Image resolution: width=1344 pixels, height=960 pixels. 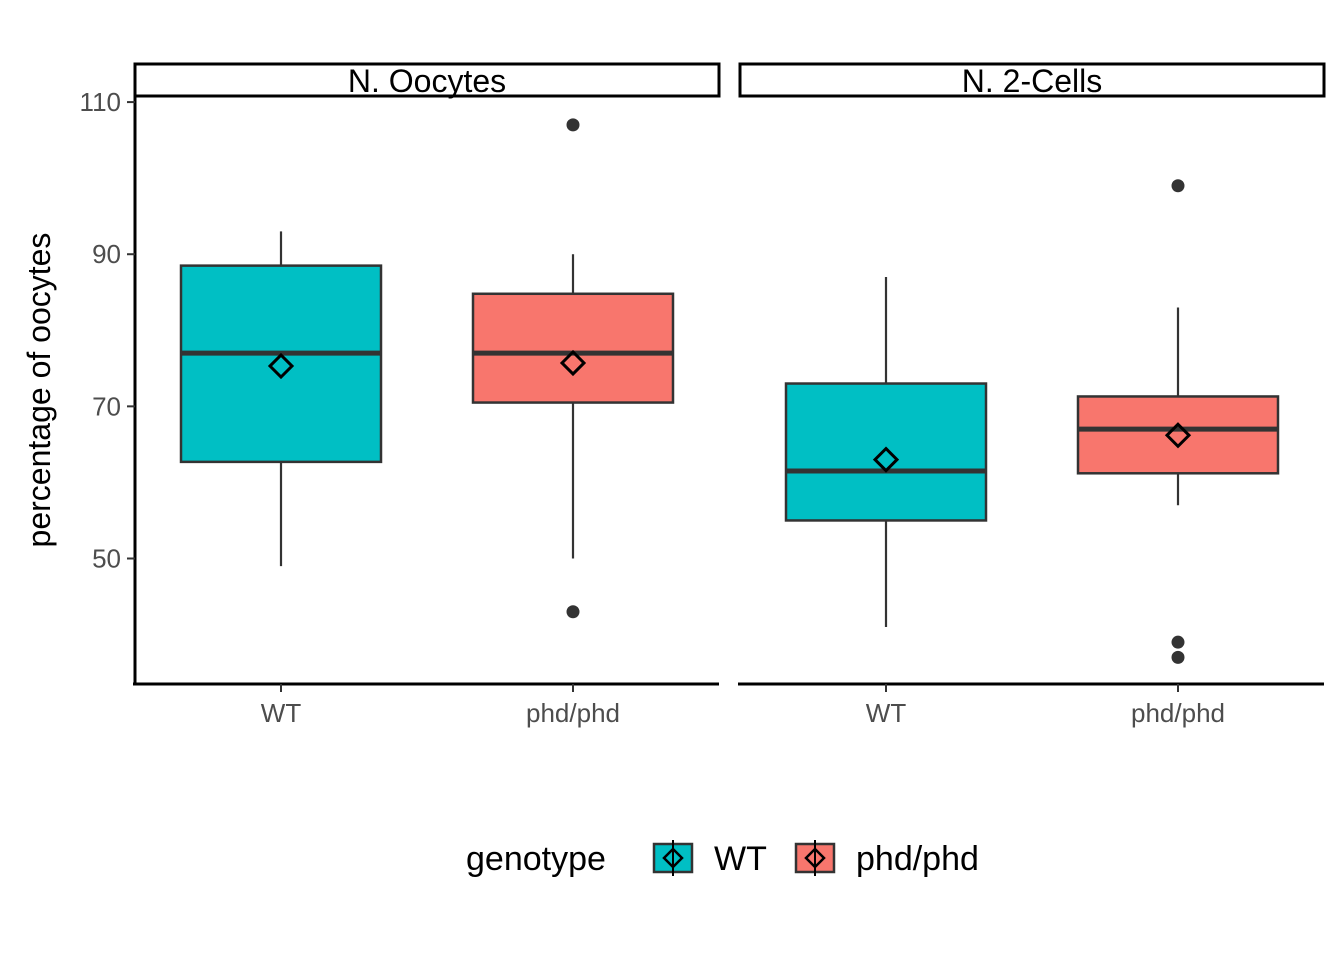 What do you see at coordinates (536, 859) in the screenshot?
I see `legend-title: genotype` at bounding box center [536, 859].